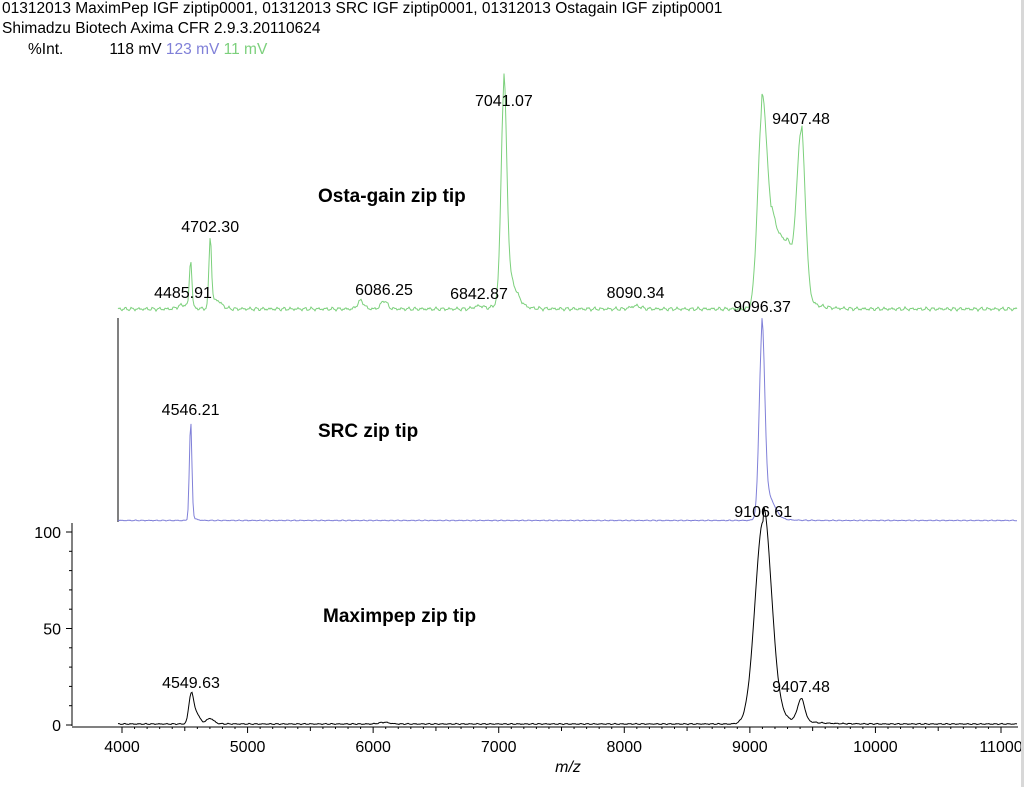 This screenshot has height=787, width=1024. Describe the element at coordinates (46, 49) in the screenshot. I see `intensity-label: %Int.` at that location.